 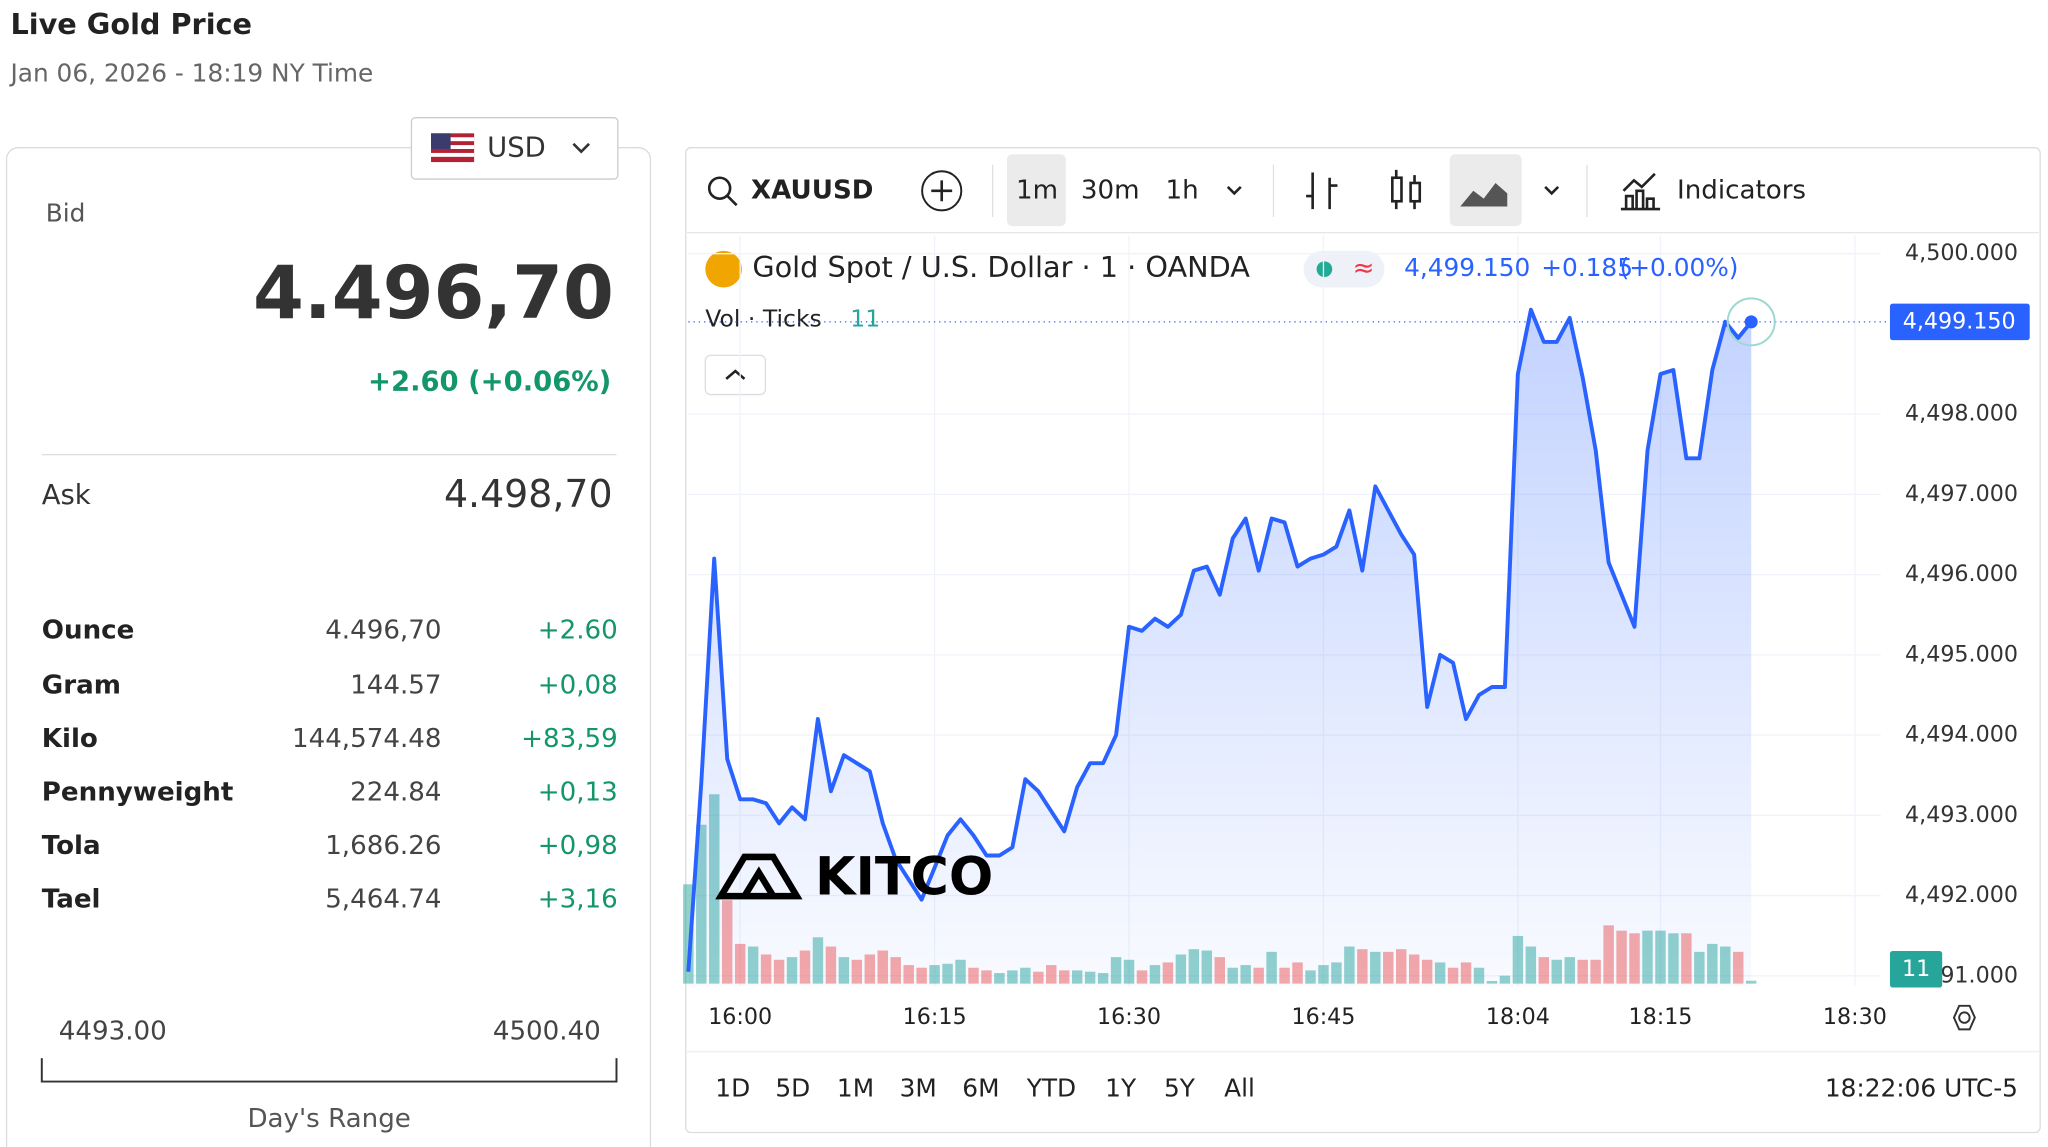 What do you see at coordinates (578, 900) in the screenshot?
I see `unit-change: +3,16` at bounding box center [578, 900].